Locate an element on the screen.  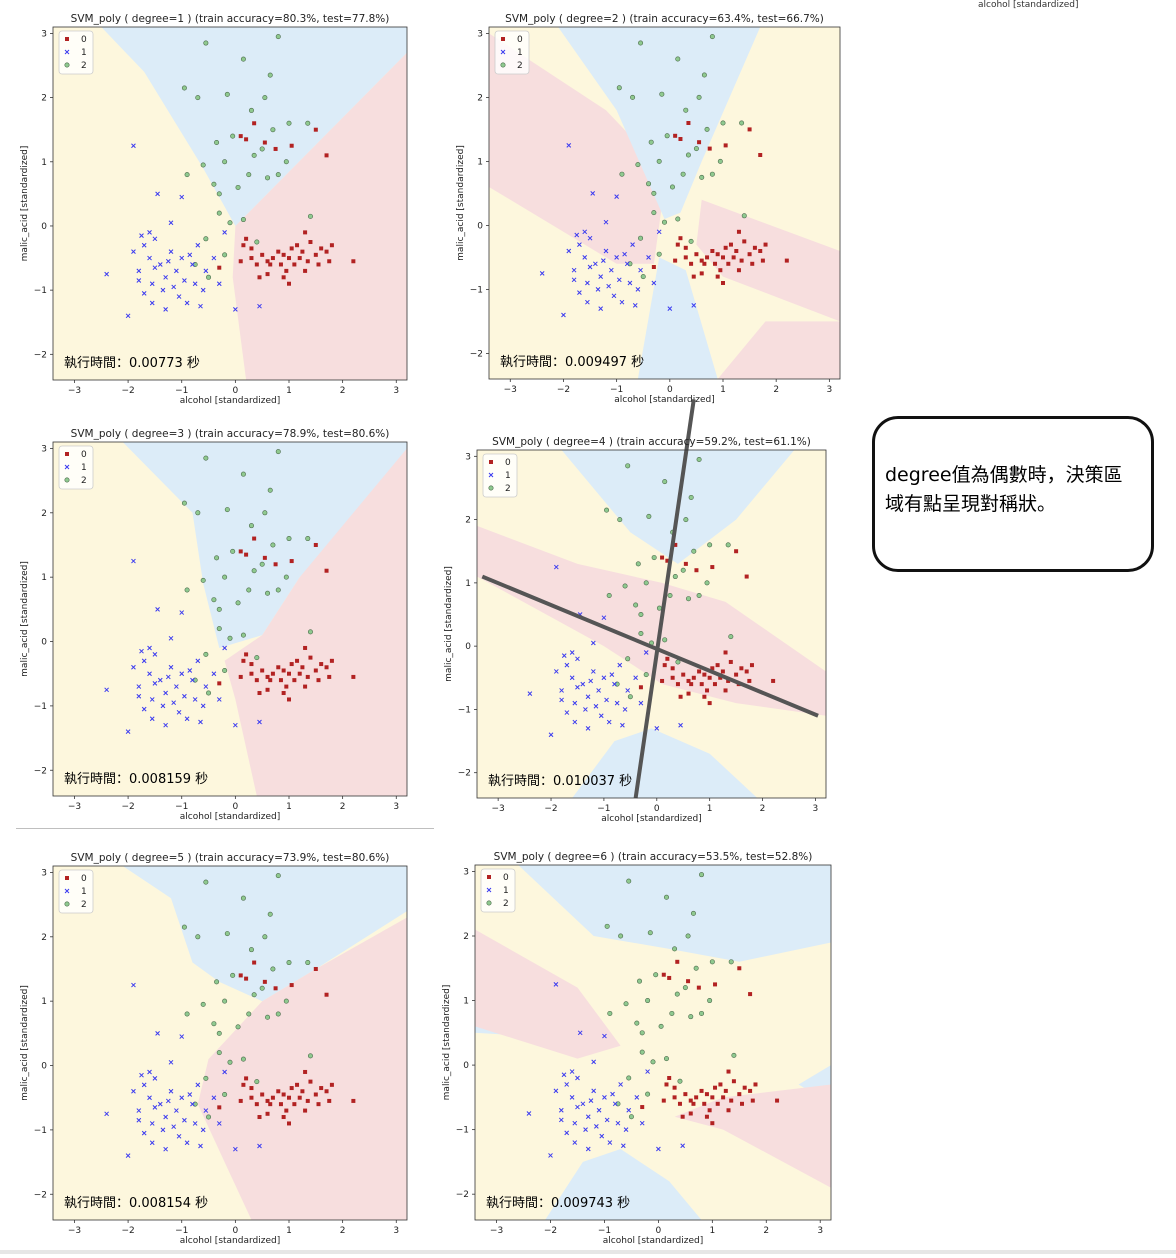
y-tick-label: −1 is located at coordinates (40, 707).